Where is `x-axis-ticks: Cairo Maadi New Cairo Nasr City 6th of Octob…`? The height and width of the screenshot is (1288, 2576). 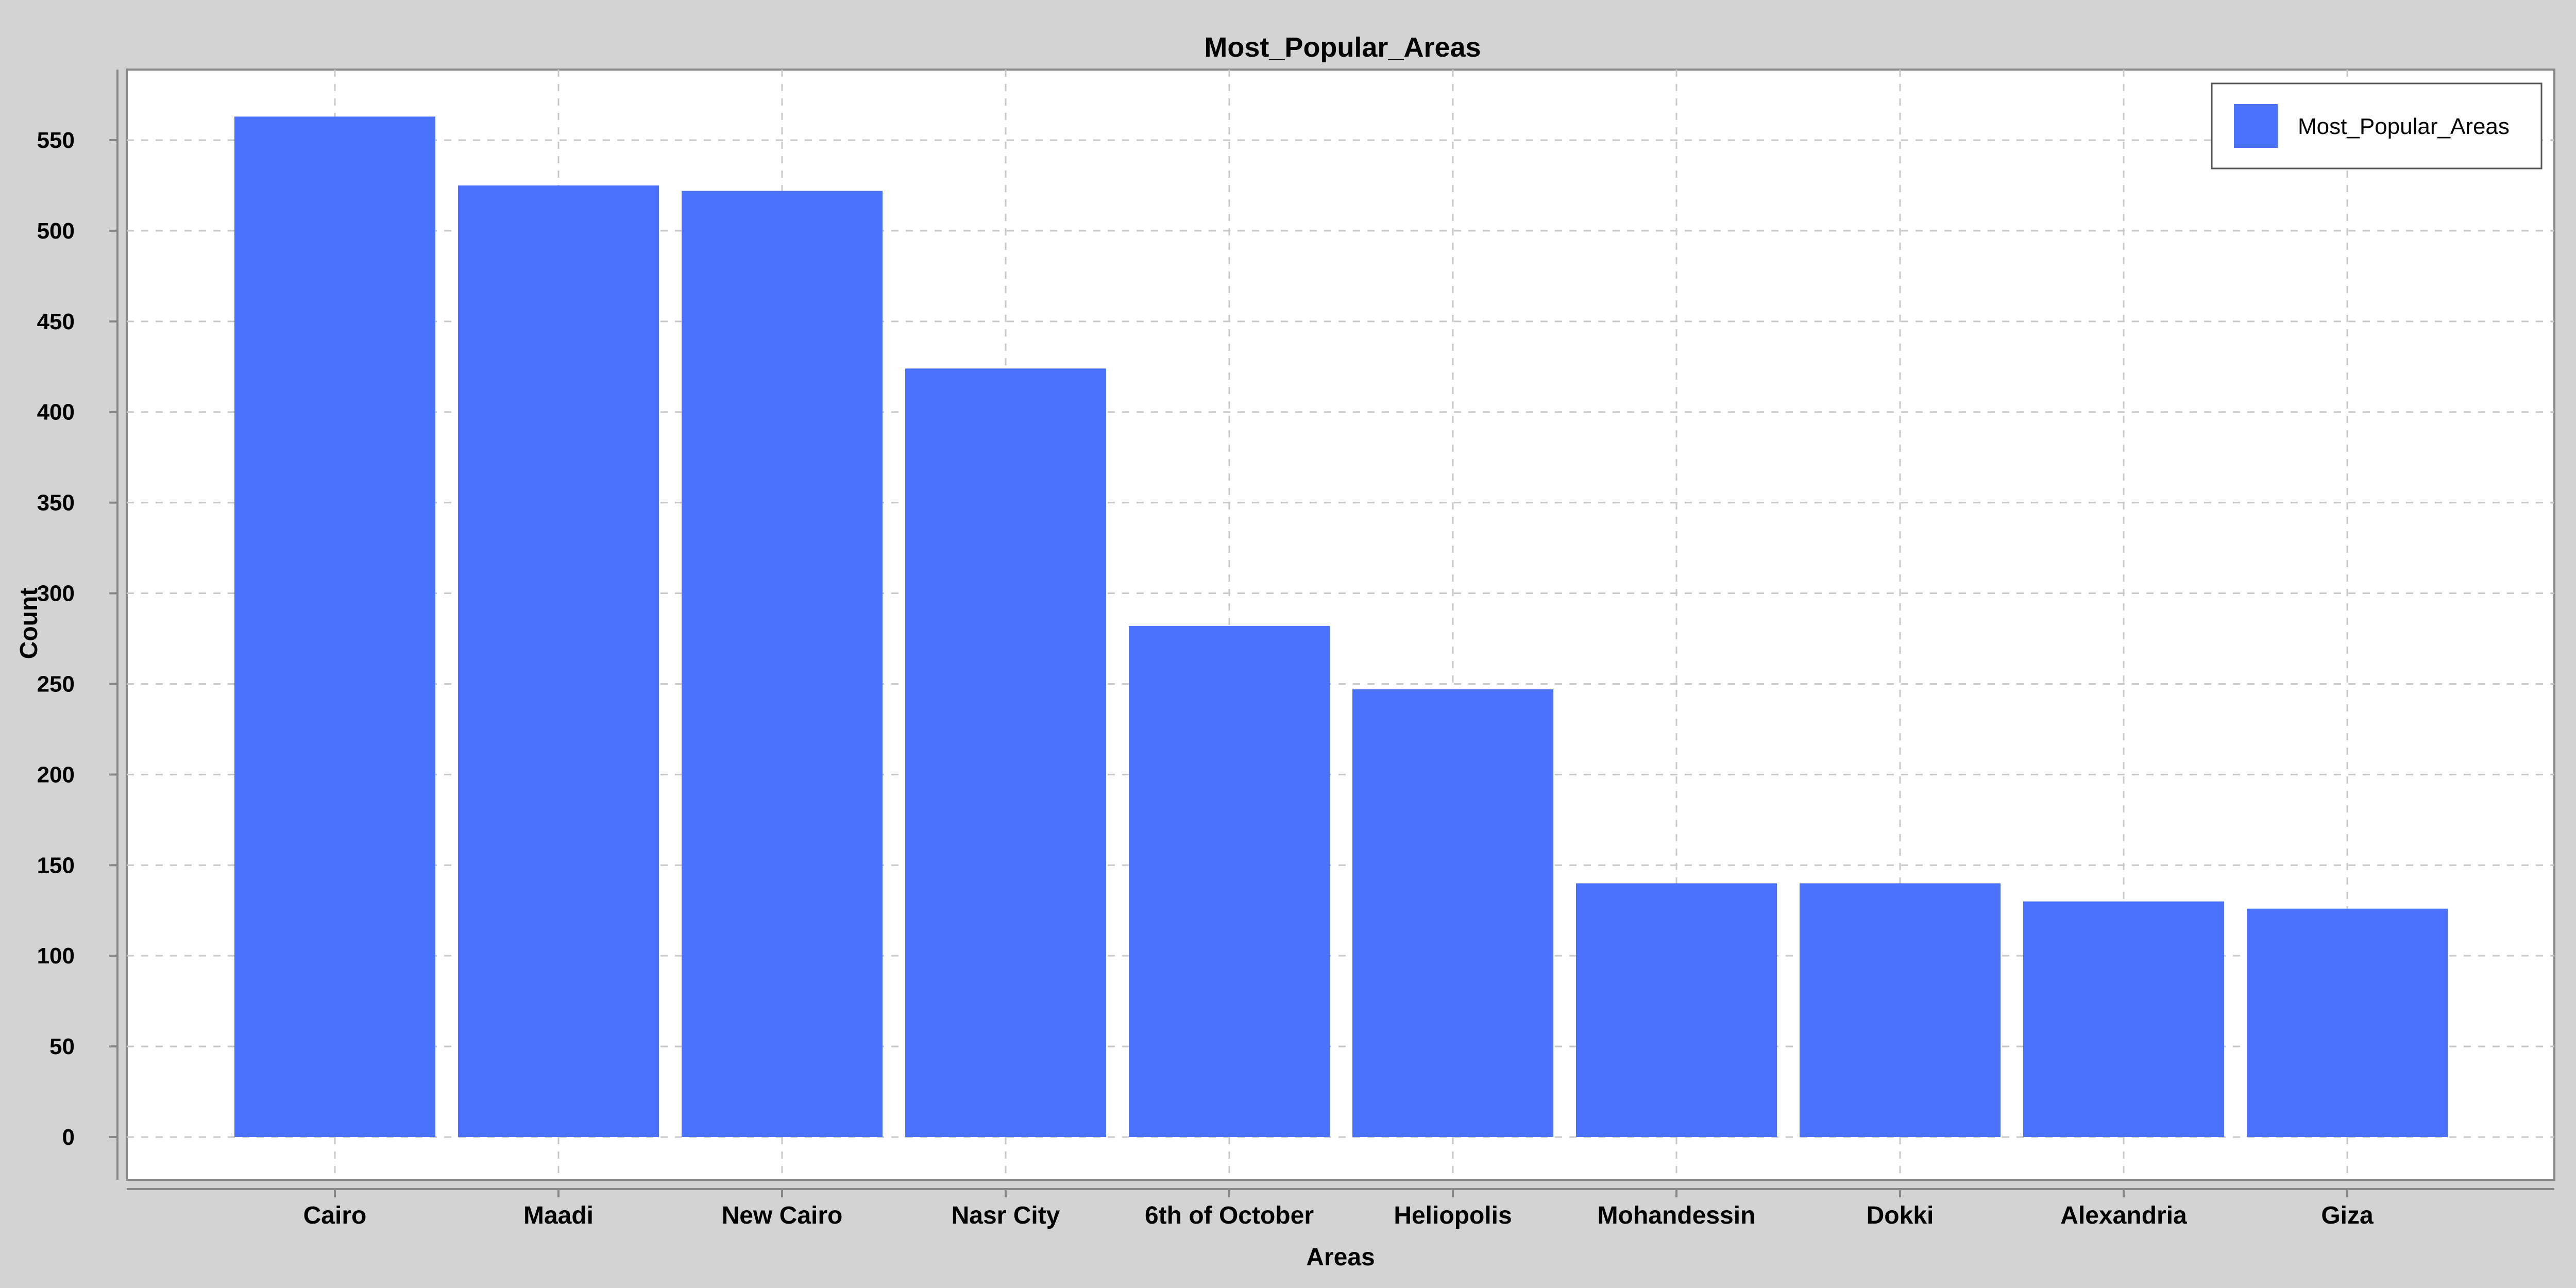 x-axis-ticks: Cairo Maadi New Cairo Nasr City 6th of Octob… is located at coordinates (1338, 1209).